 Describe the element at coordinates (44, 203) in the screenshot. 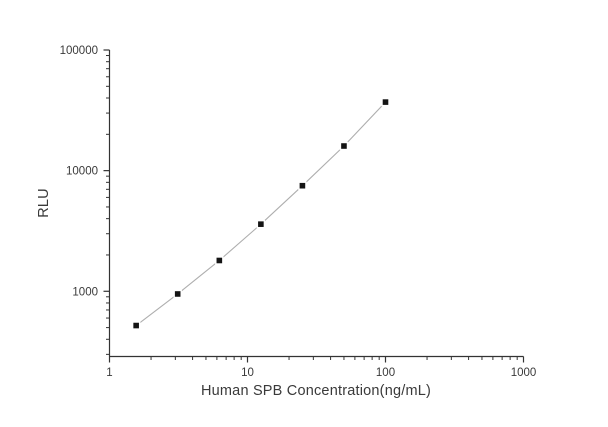

I see `y-axis-title: RLU` at that location.